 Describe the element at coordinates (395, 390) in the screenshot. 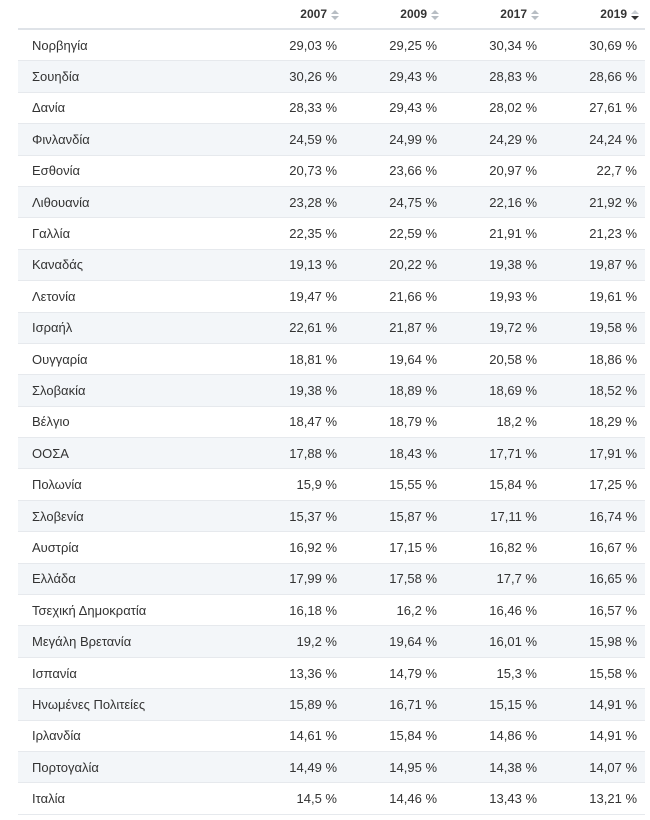

I see `value-cell: 18,89 %` at that location.